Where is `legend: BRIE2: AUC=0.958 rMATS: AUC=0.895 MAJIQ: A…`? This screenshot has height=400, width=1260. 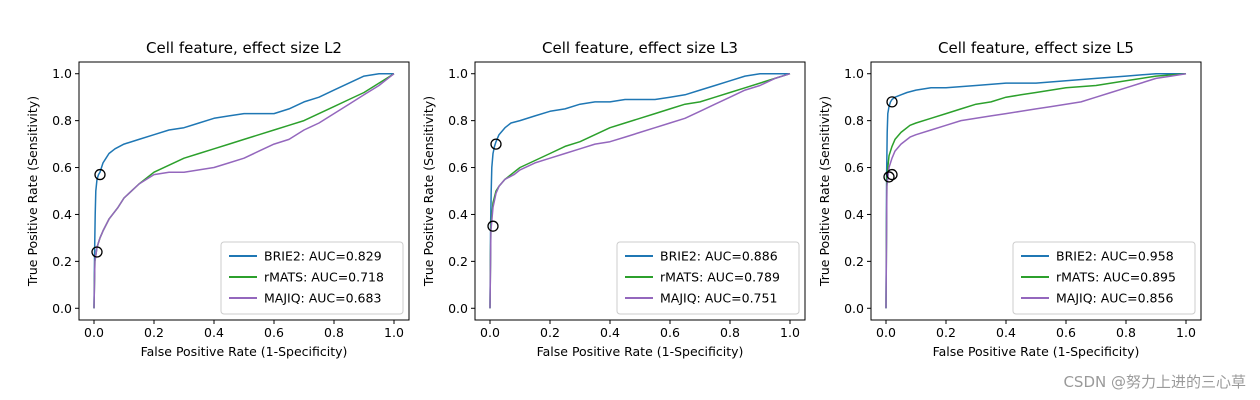 legend: BRIE2: AUC=0.958 rMATS: AUC=0.895 MAJIQ: A… is located at coordinates (1104, 278).